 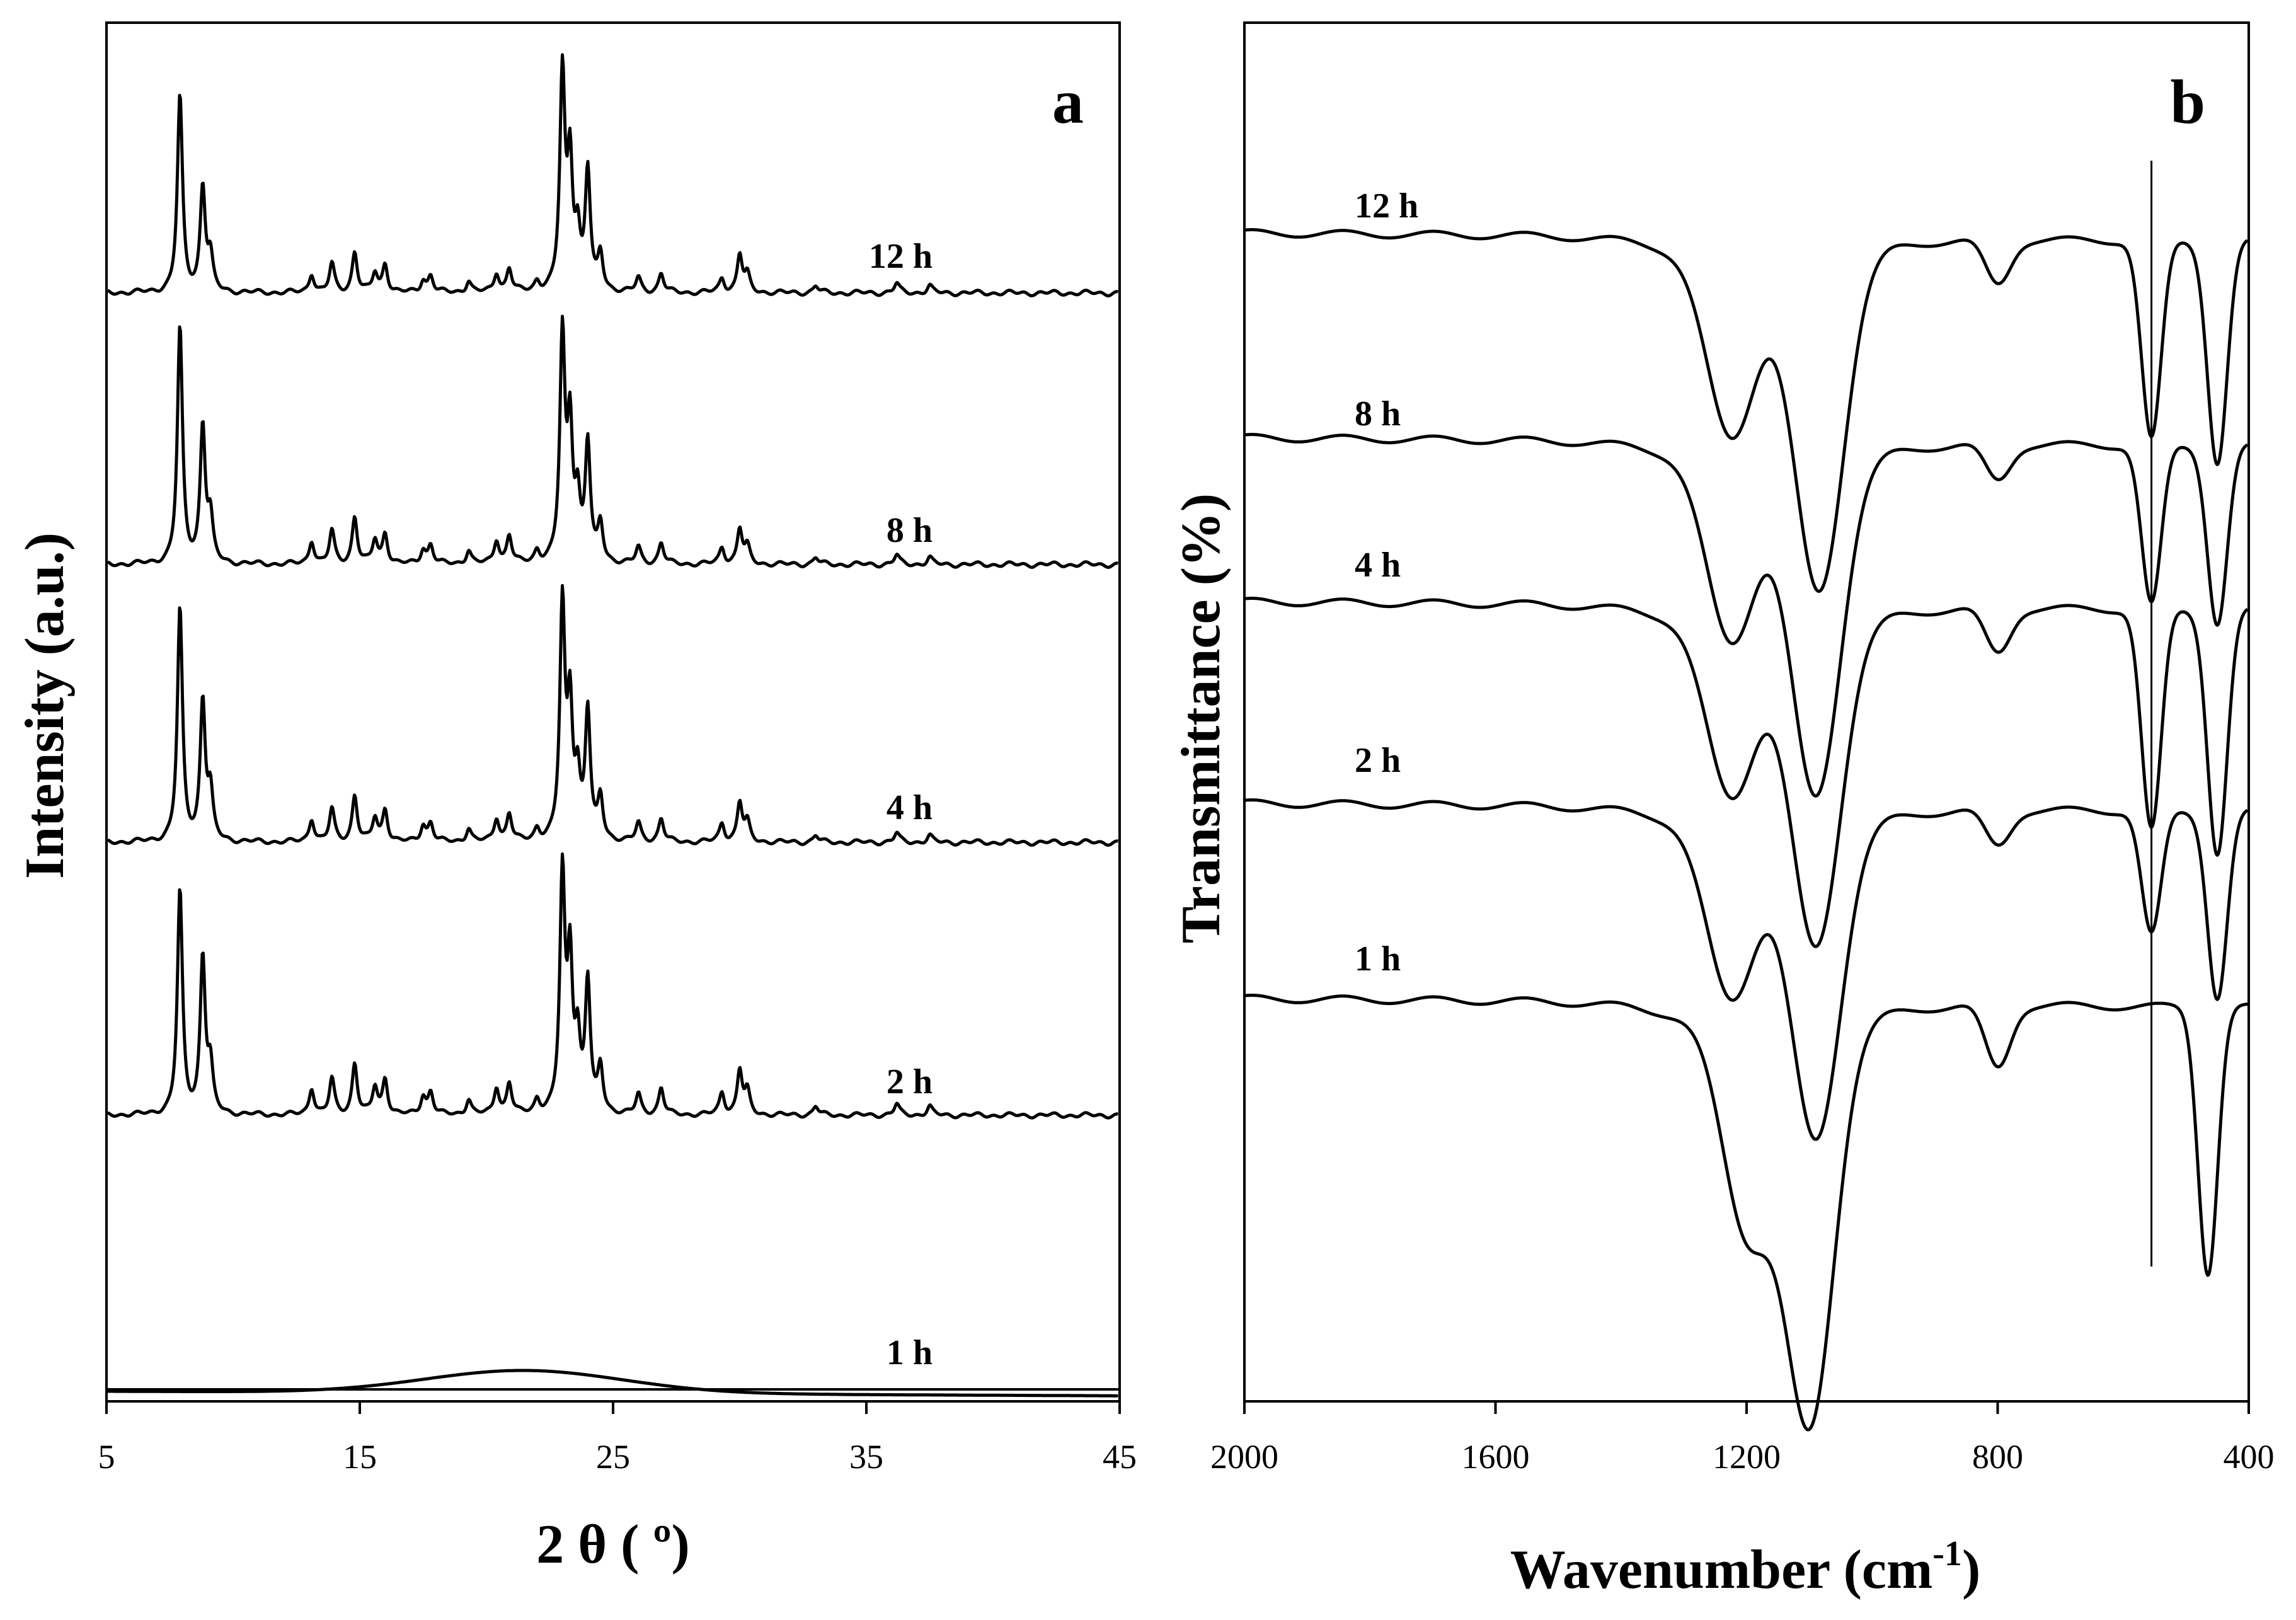 I want to click on panel-b-x-axis-title-sup: -1, so click(x=1947, y=1553).